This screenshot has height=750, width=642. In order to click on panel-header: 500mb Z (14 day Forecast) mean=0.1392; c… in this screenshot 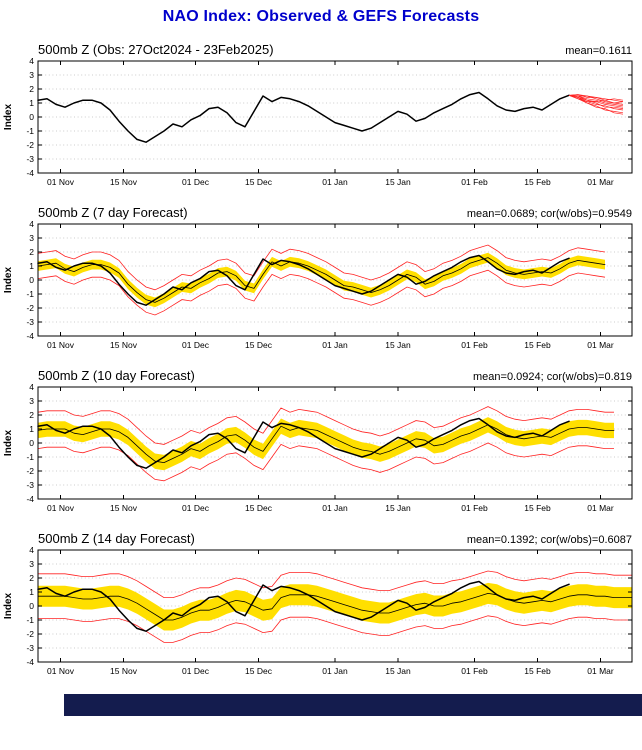, I will do `click(321, 539)`.